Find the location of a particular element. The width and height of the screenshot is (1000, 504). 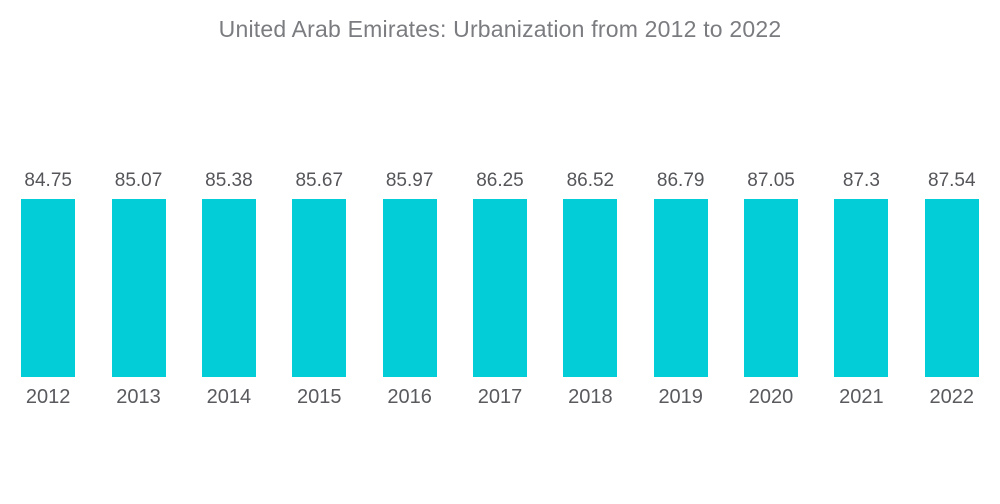

bar-column: 85.67 is located at coordinates (319, 273).